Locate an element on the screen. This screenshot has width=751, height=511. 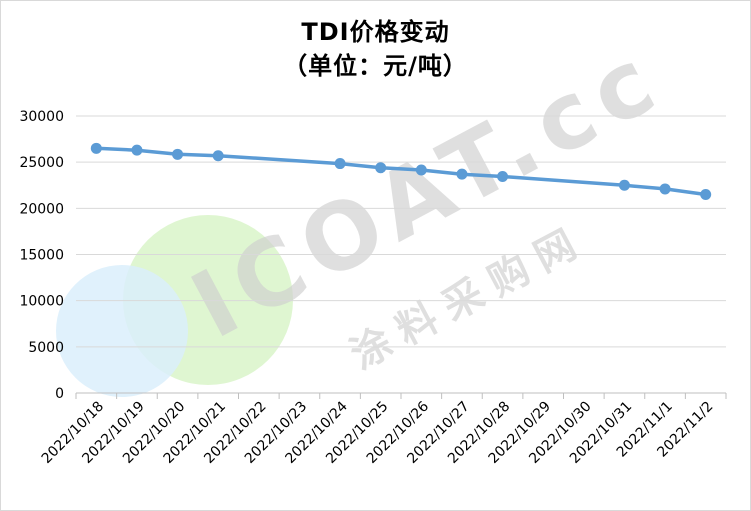
y-tick-label: 20000 is located at coordinates (41, 209).